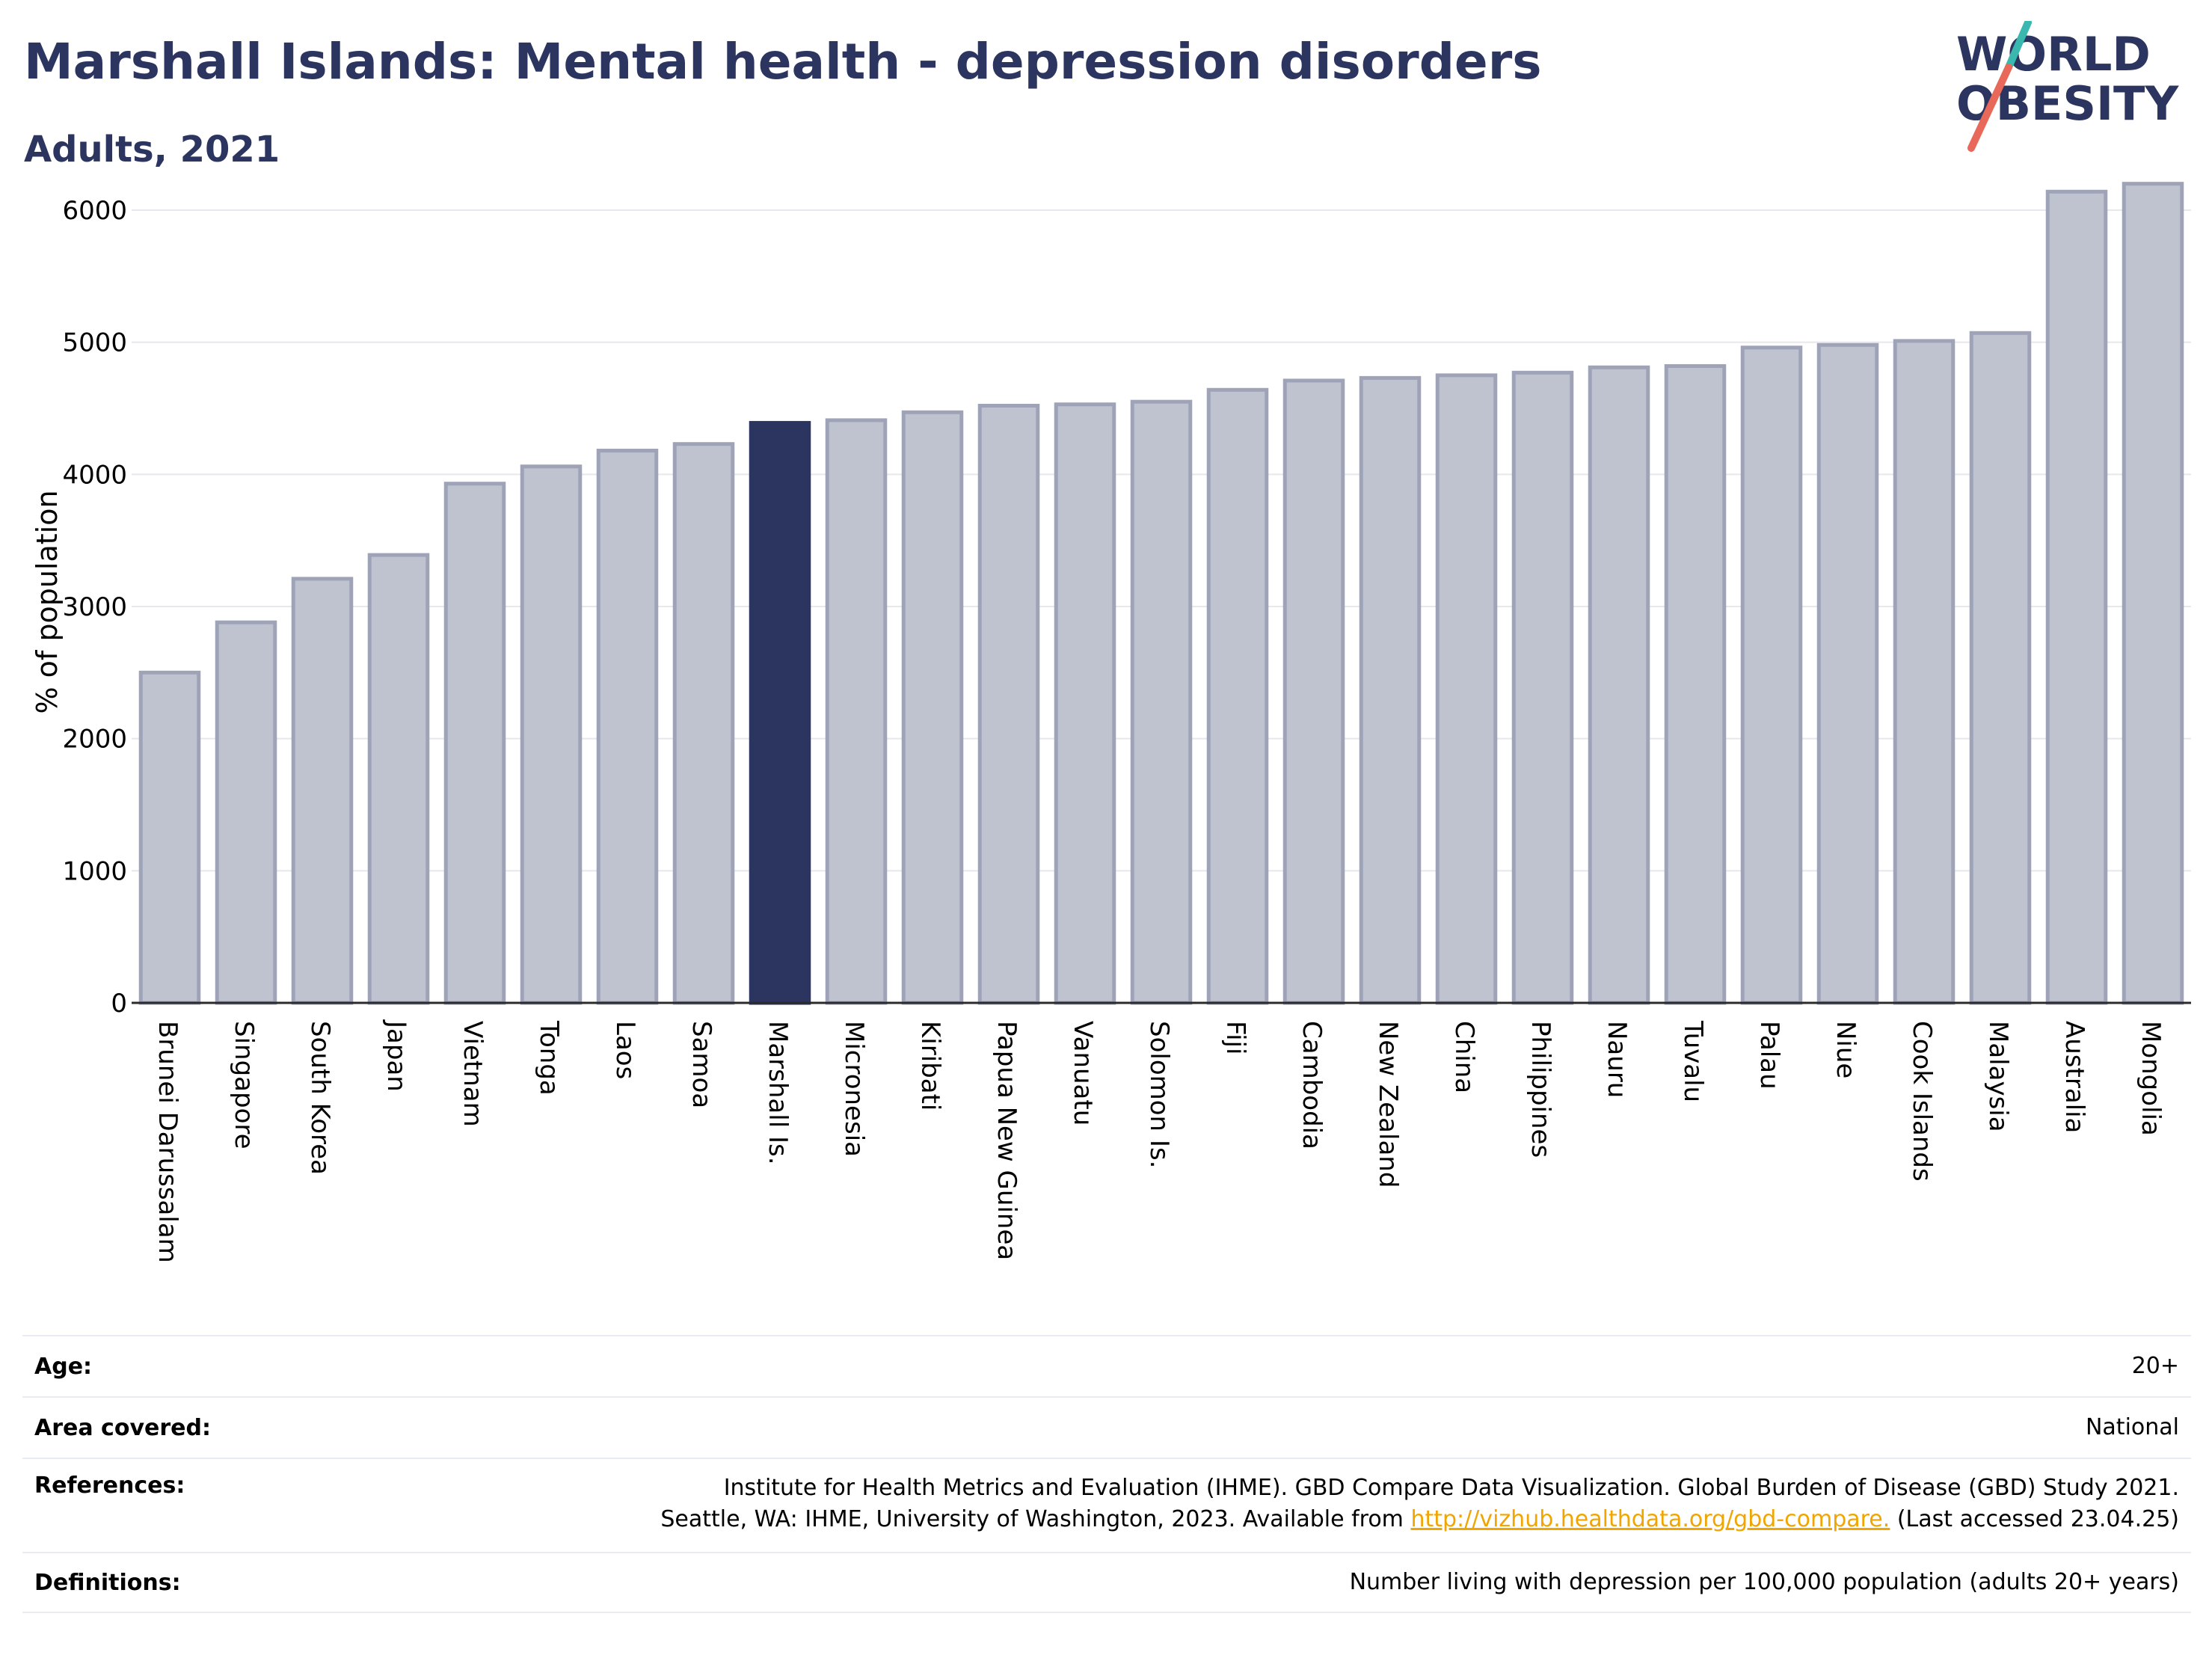 Image resolution: width=2212 pixels, height=1655 pixels. What do you see at coordinates (1769, 1055) in the screenshot?
I see `x-tick-label: Palau` at bounding box center [1769, 1055].